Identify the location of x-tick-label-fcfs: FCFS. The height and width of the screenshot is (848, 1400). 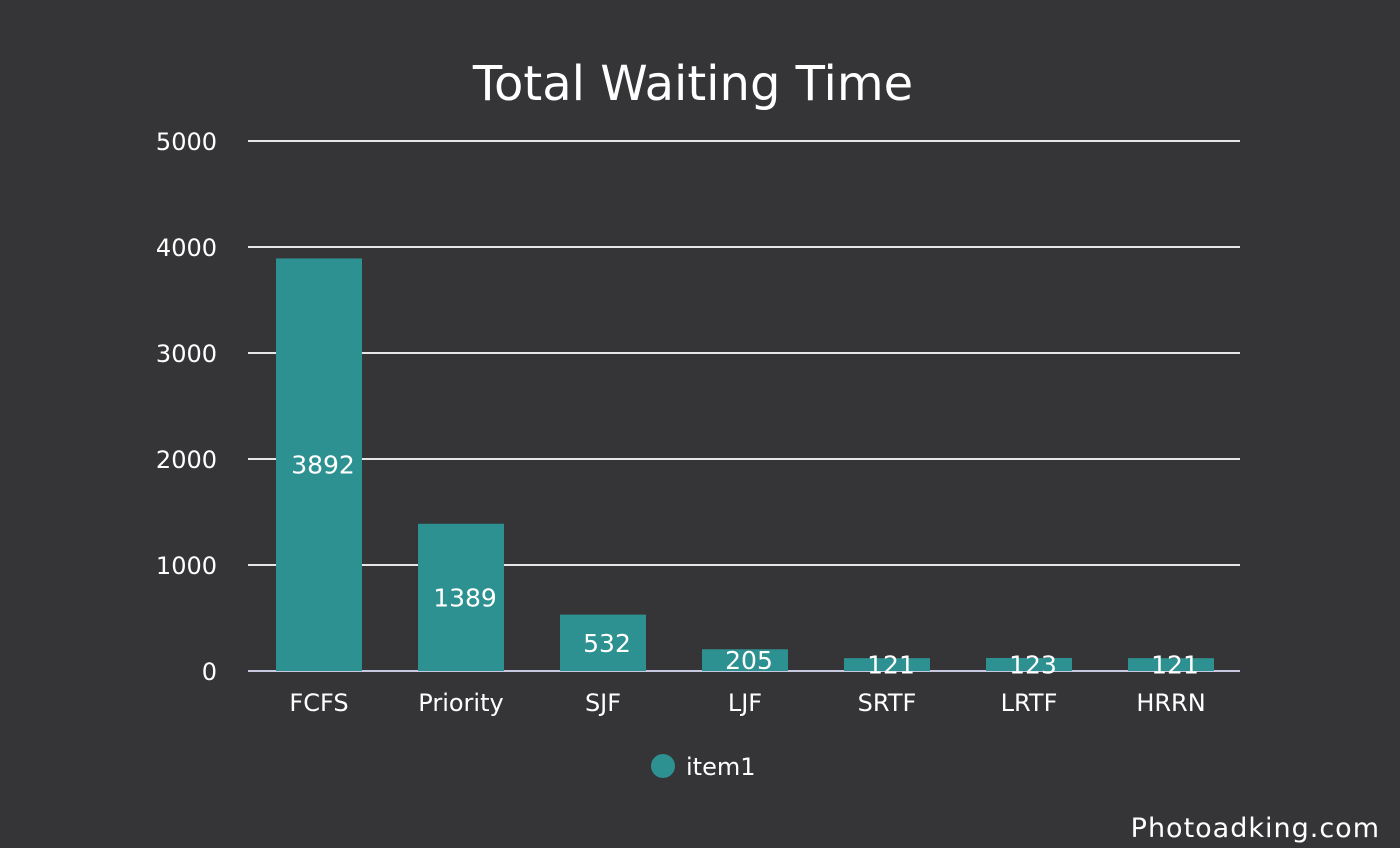
(318, 703).